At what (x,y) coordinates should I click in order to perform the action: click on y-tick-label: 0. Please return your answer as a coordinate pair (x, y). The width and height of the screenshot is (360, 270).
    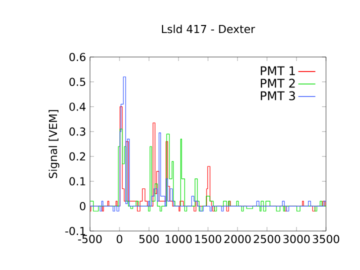
    Looking at the image, I should click on (83, 206).